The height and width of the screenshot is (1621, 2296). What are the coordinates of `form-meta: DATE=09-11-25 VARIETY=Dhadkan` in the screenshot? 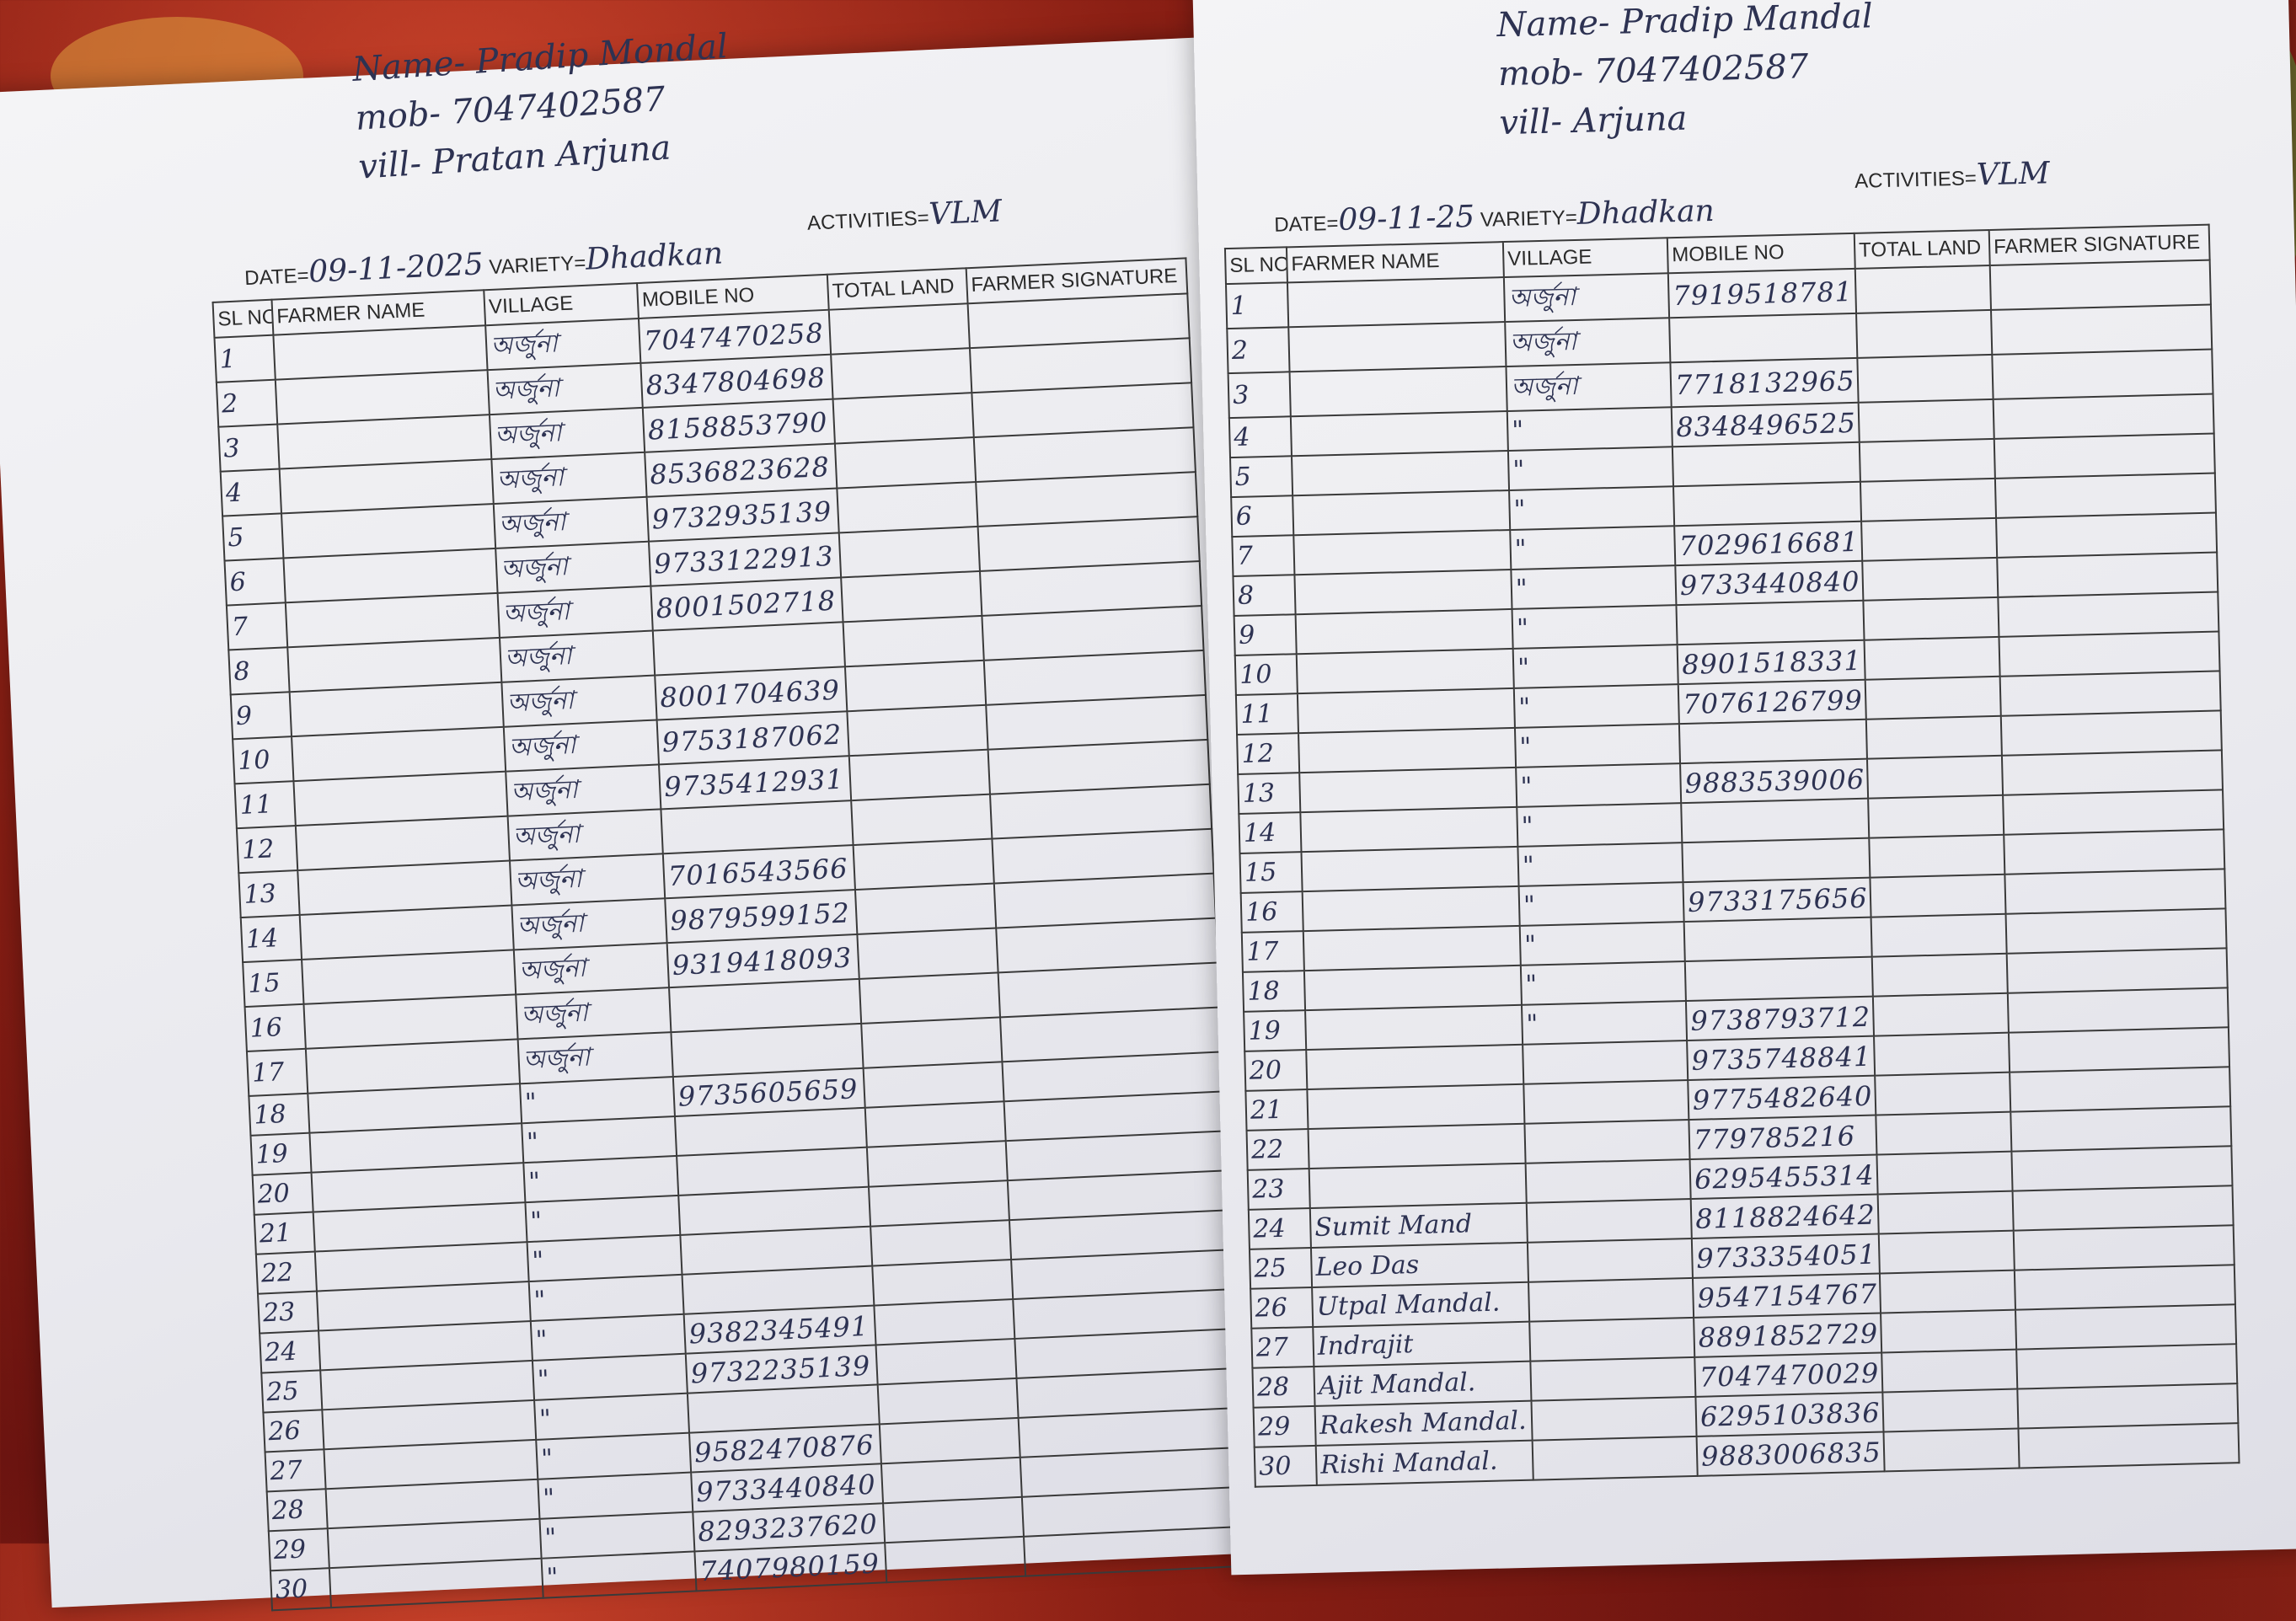 It's located at (1494, 217).